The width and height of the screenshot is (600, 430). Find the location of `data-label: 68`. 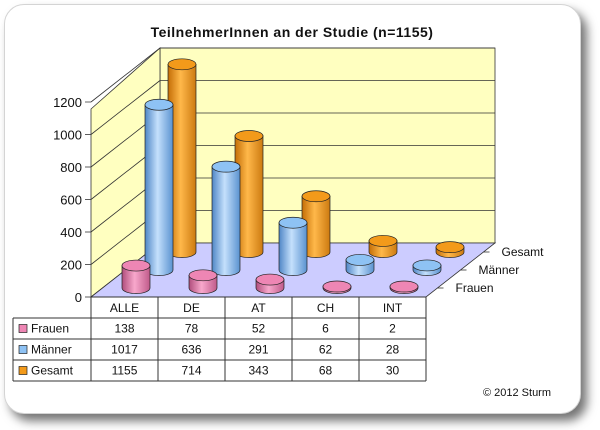

data-label: 68 is located at coordinates (326, 371).